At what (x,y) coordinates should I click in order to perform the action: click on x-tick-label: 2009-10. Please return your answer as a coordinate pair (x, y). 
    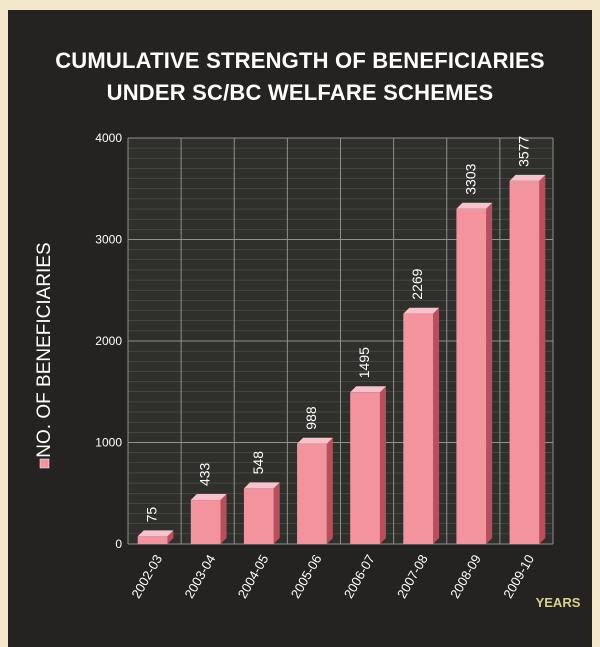
    Looking at the image, I should click on (518, 576).